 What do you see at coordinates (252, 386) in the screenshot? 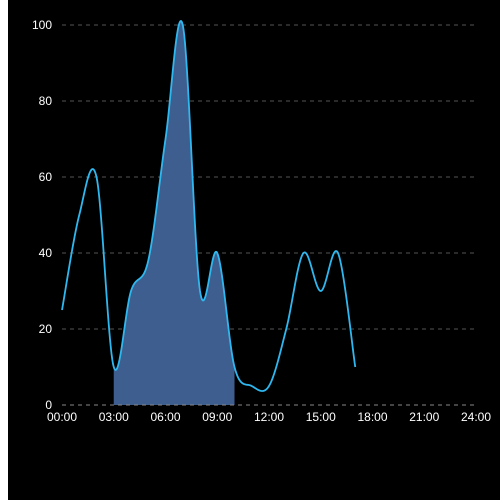
I see `data-point-11:00` at bounding box center [252, 386].